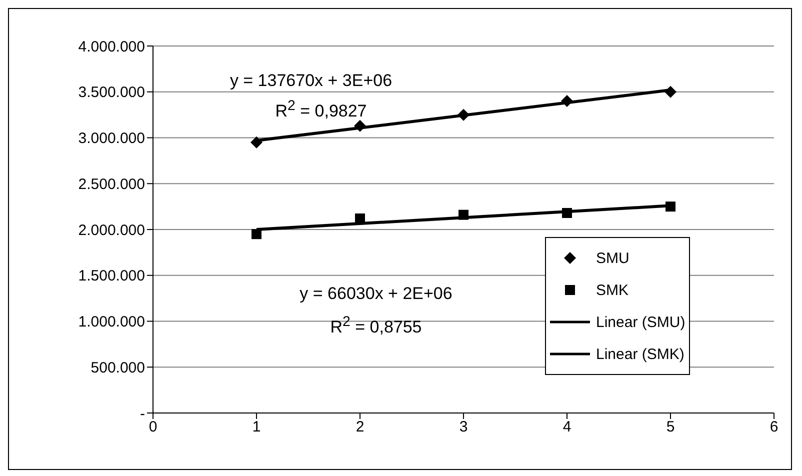  What do you see at coordinates (641, 322) in the screenshot?
I see `legend-label: Linear (SMU)` at bounding box center [641, 322].